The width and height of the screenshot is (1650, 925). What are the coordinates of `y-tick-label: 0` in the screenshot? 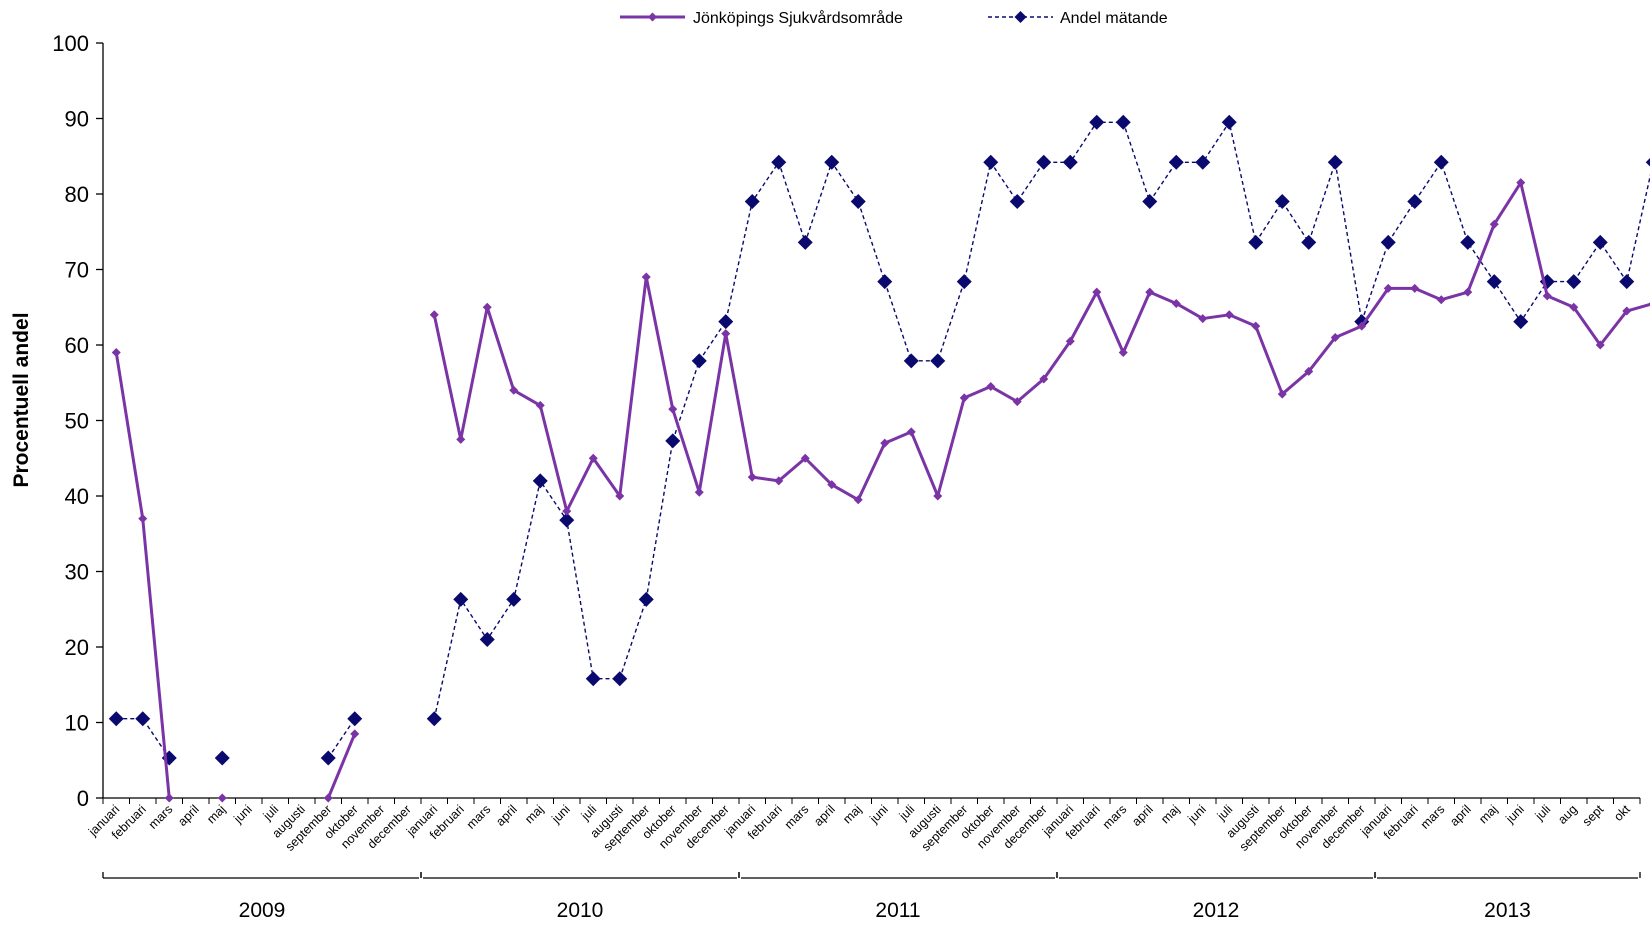 It's located at (83, 798).